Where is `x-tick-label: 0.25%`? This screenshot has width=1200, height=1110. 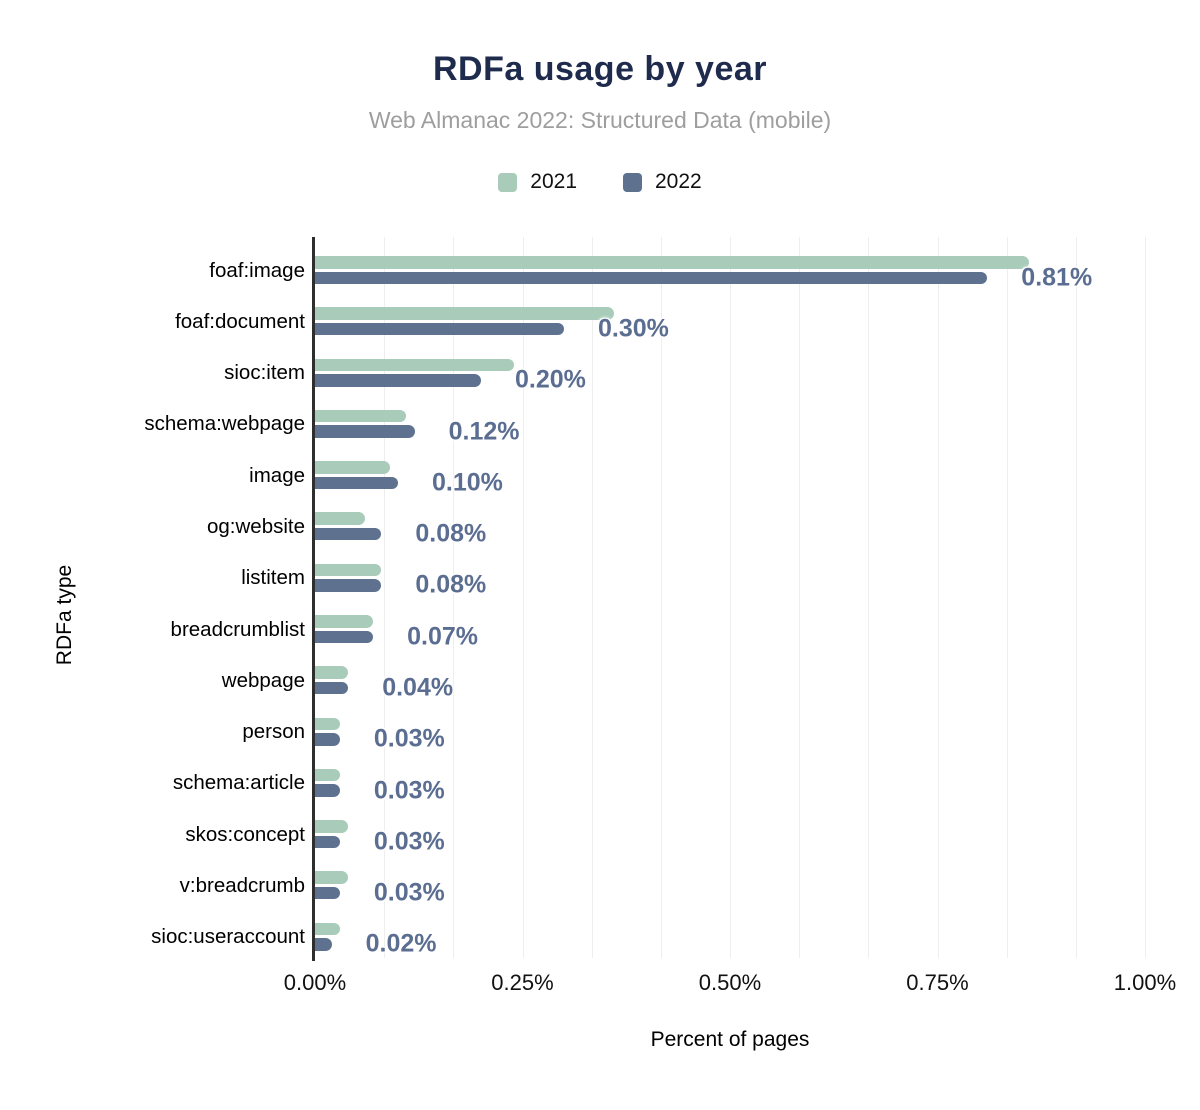 x-tick-label: 0.25% is located at coordinates (522, 982).